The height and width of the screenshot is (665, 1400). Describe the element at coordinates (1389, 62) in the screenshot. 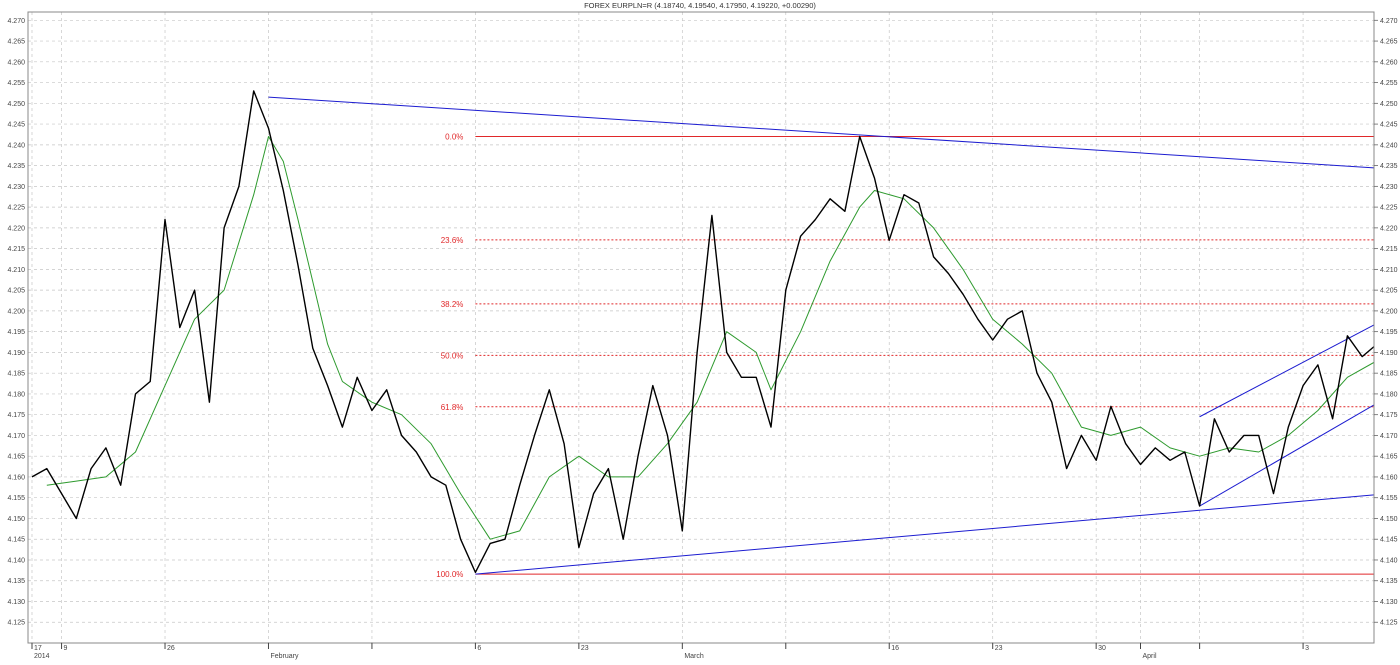

I see `y-tick-label-right: 4.260` at that location.